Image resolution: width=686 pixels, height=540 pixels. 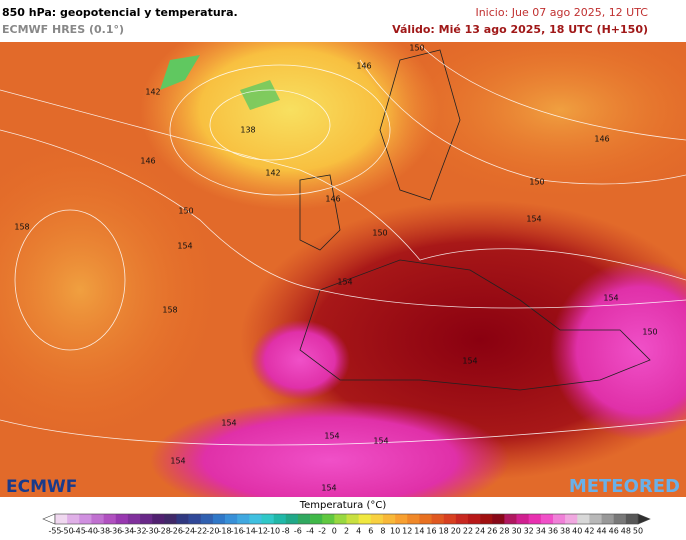 What do you see at coordinates (63, 29) in the screenshot?
I see `model: ECMWF HRES (0.1°)` at bounding box center [63, 29].